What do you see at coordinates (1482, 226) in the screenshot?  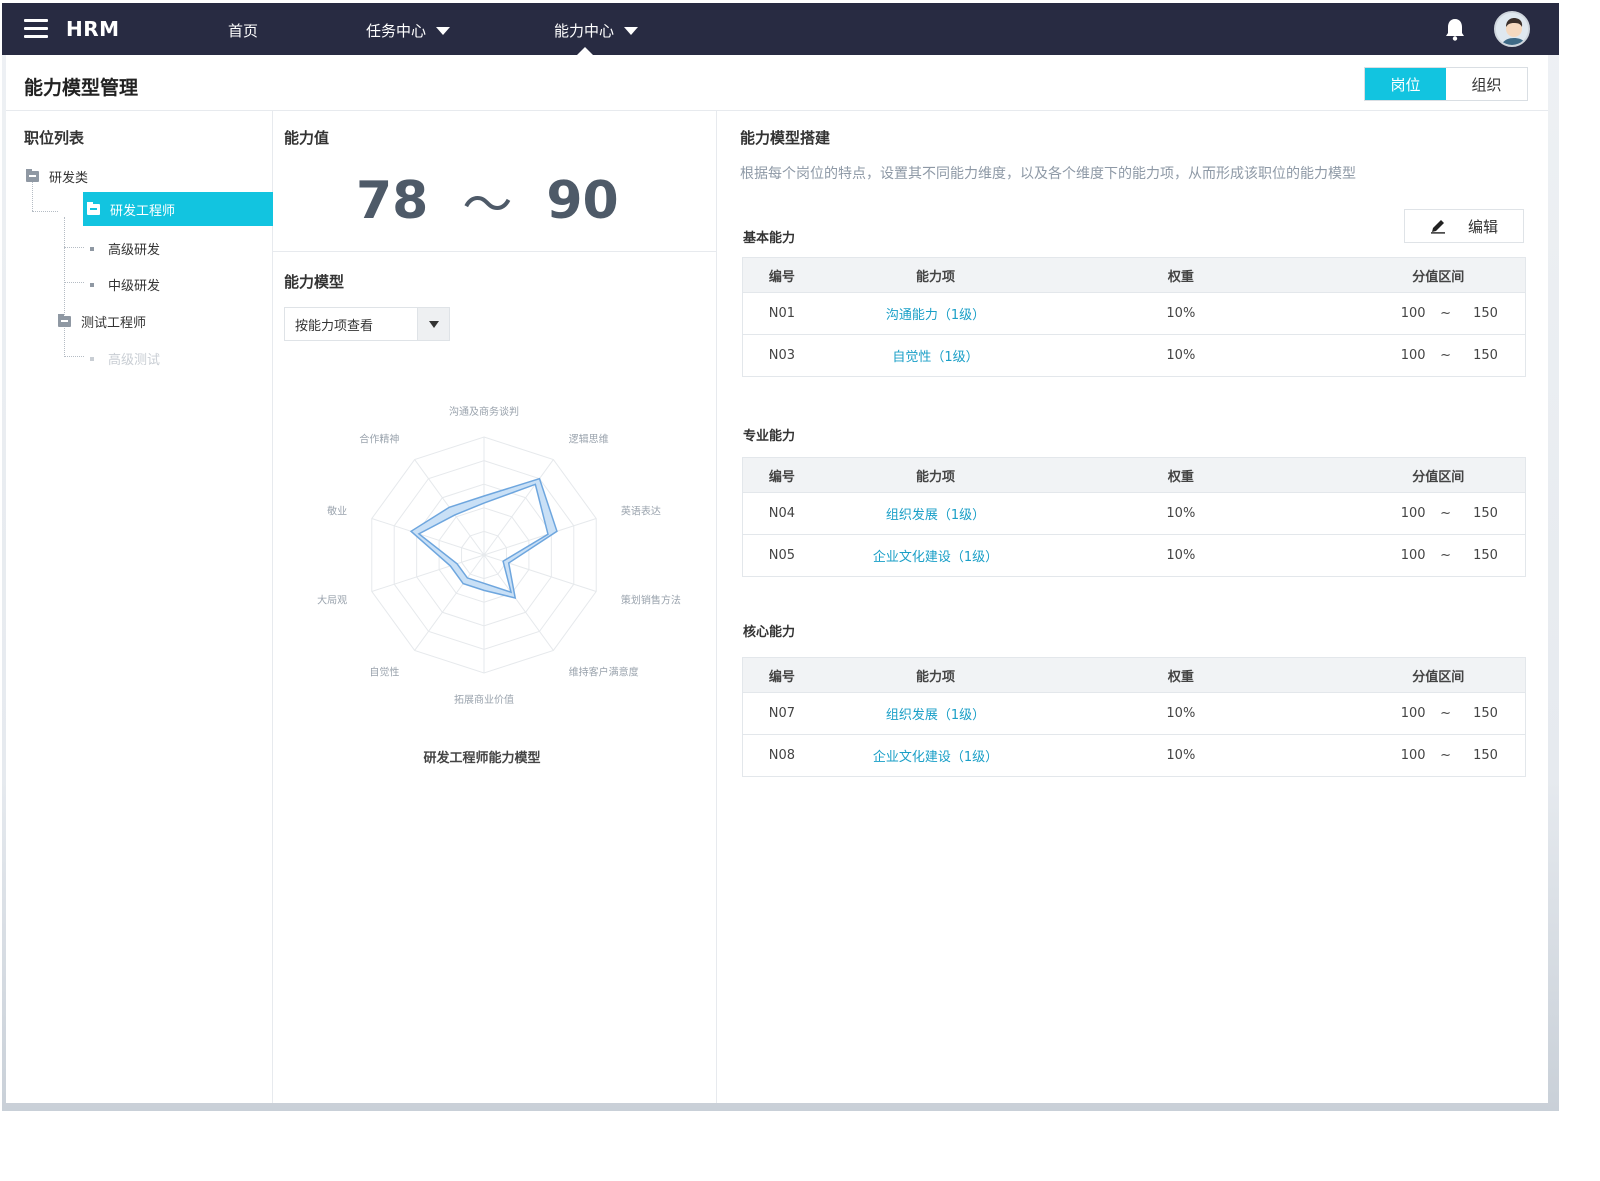 I see `edit-button-label: 编辑` at bounding box center [1482, 226].